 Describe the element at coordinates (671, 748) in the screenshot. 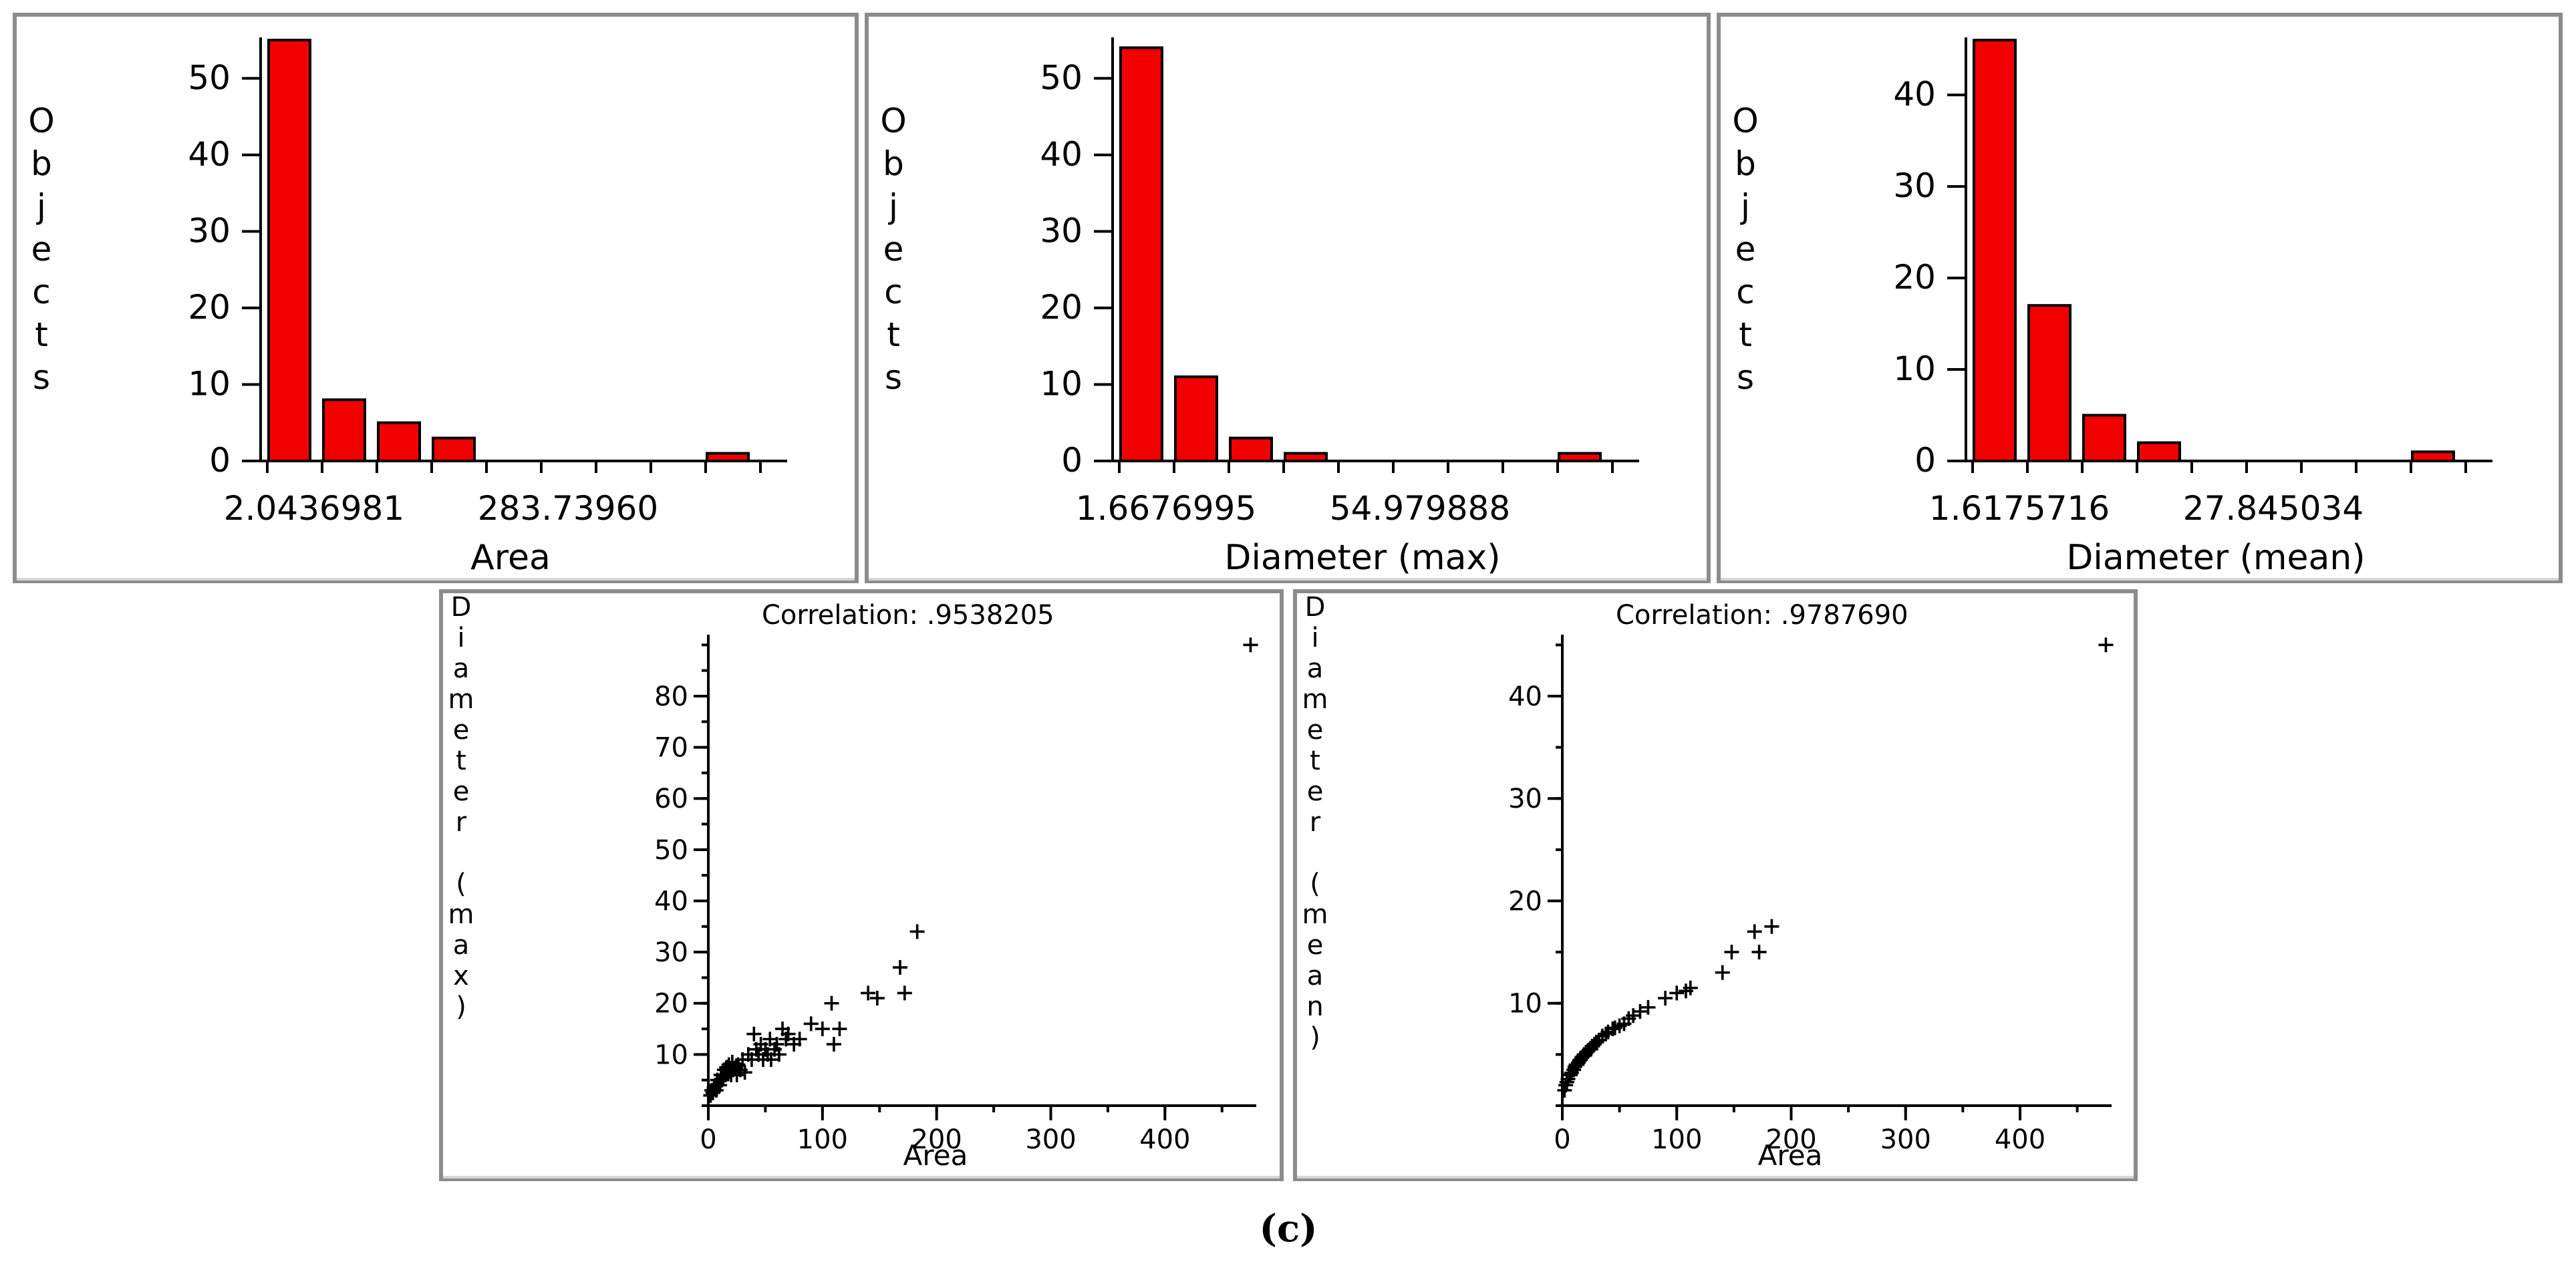

I see `y-tick-label: 70` at that location.